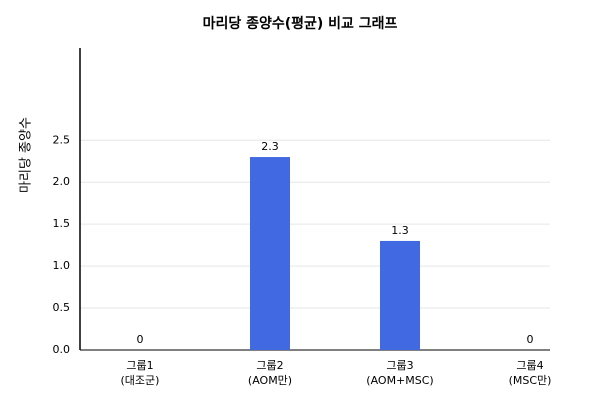  What do you see at coordinates (62, 307) in the screenshot?
I see `y-tick-label: 0.5` at bounding box center [62, 307].